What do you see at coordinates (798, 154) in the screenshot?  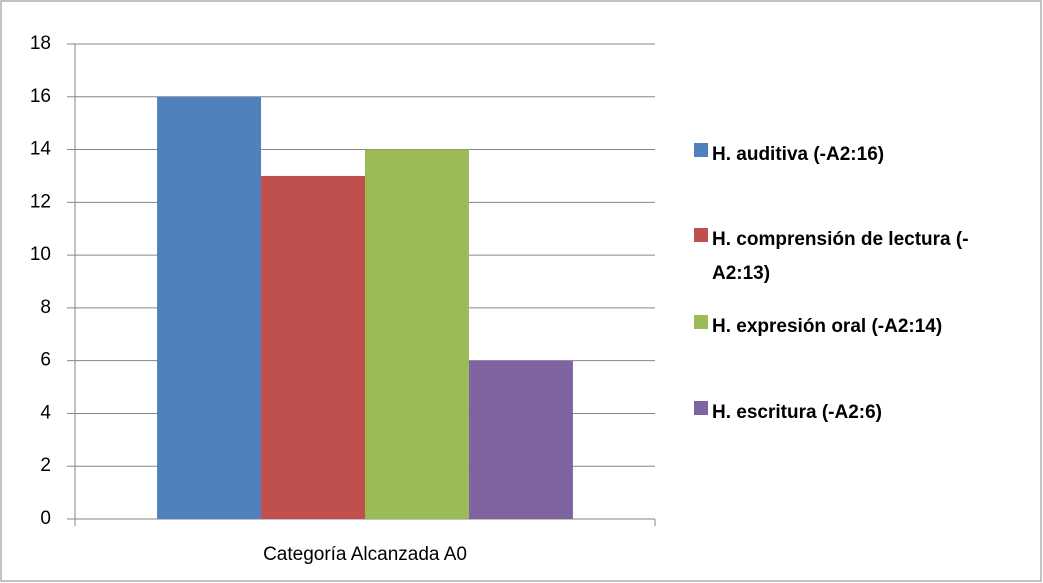 I see `legend-label: H. auditiva (-A2:16)` at bounding box center [798, 154].